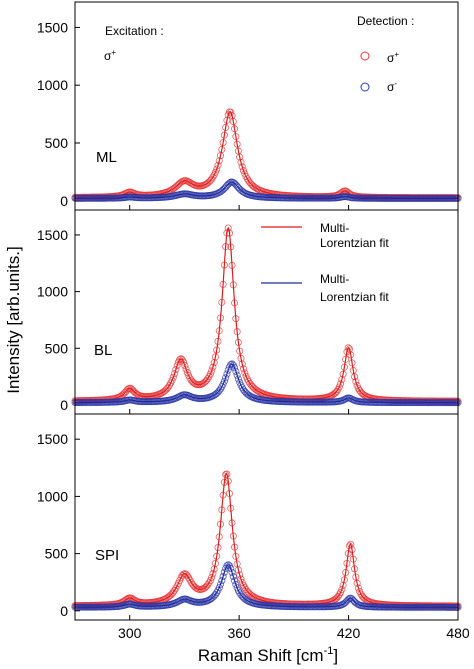 The image size is (474, 669). Describe the element at coordinates (103, 350) in the screenshot. I see `panel-label-bl: BL` at that location.